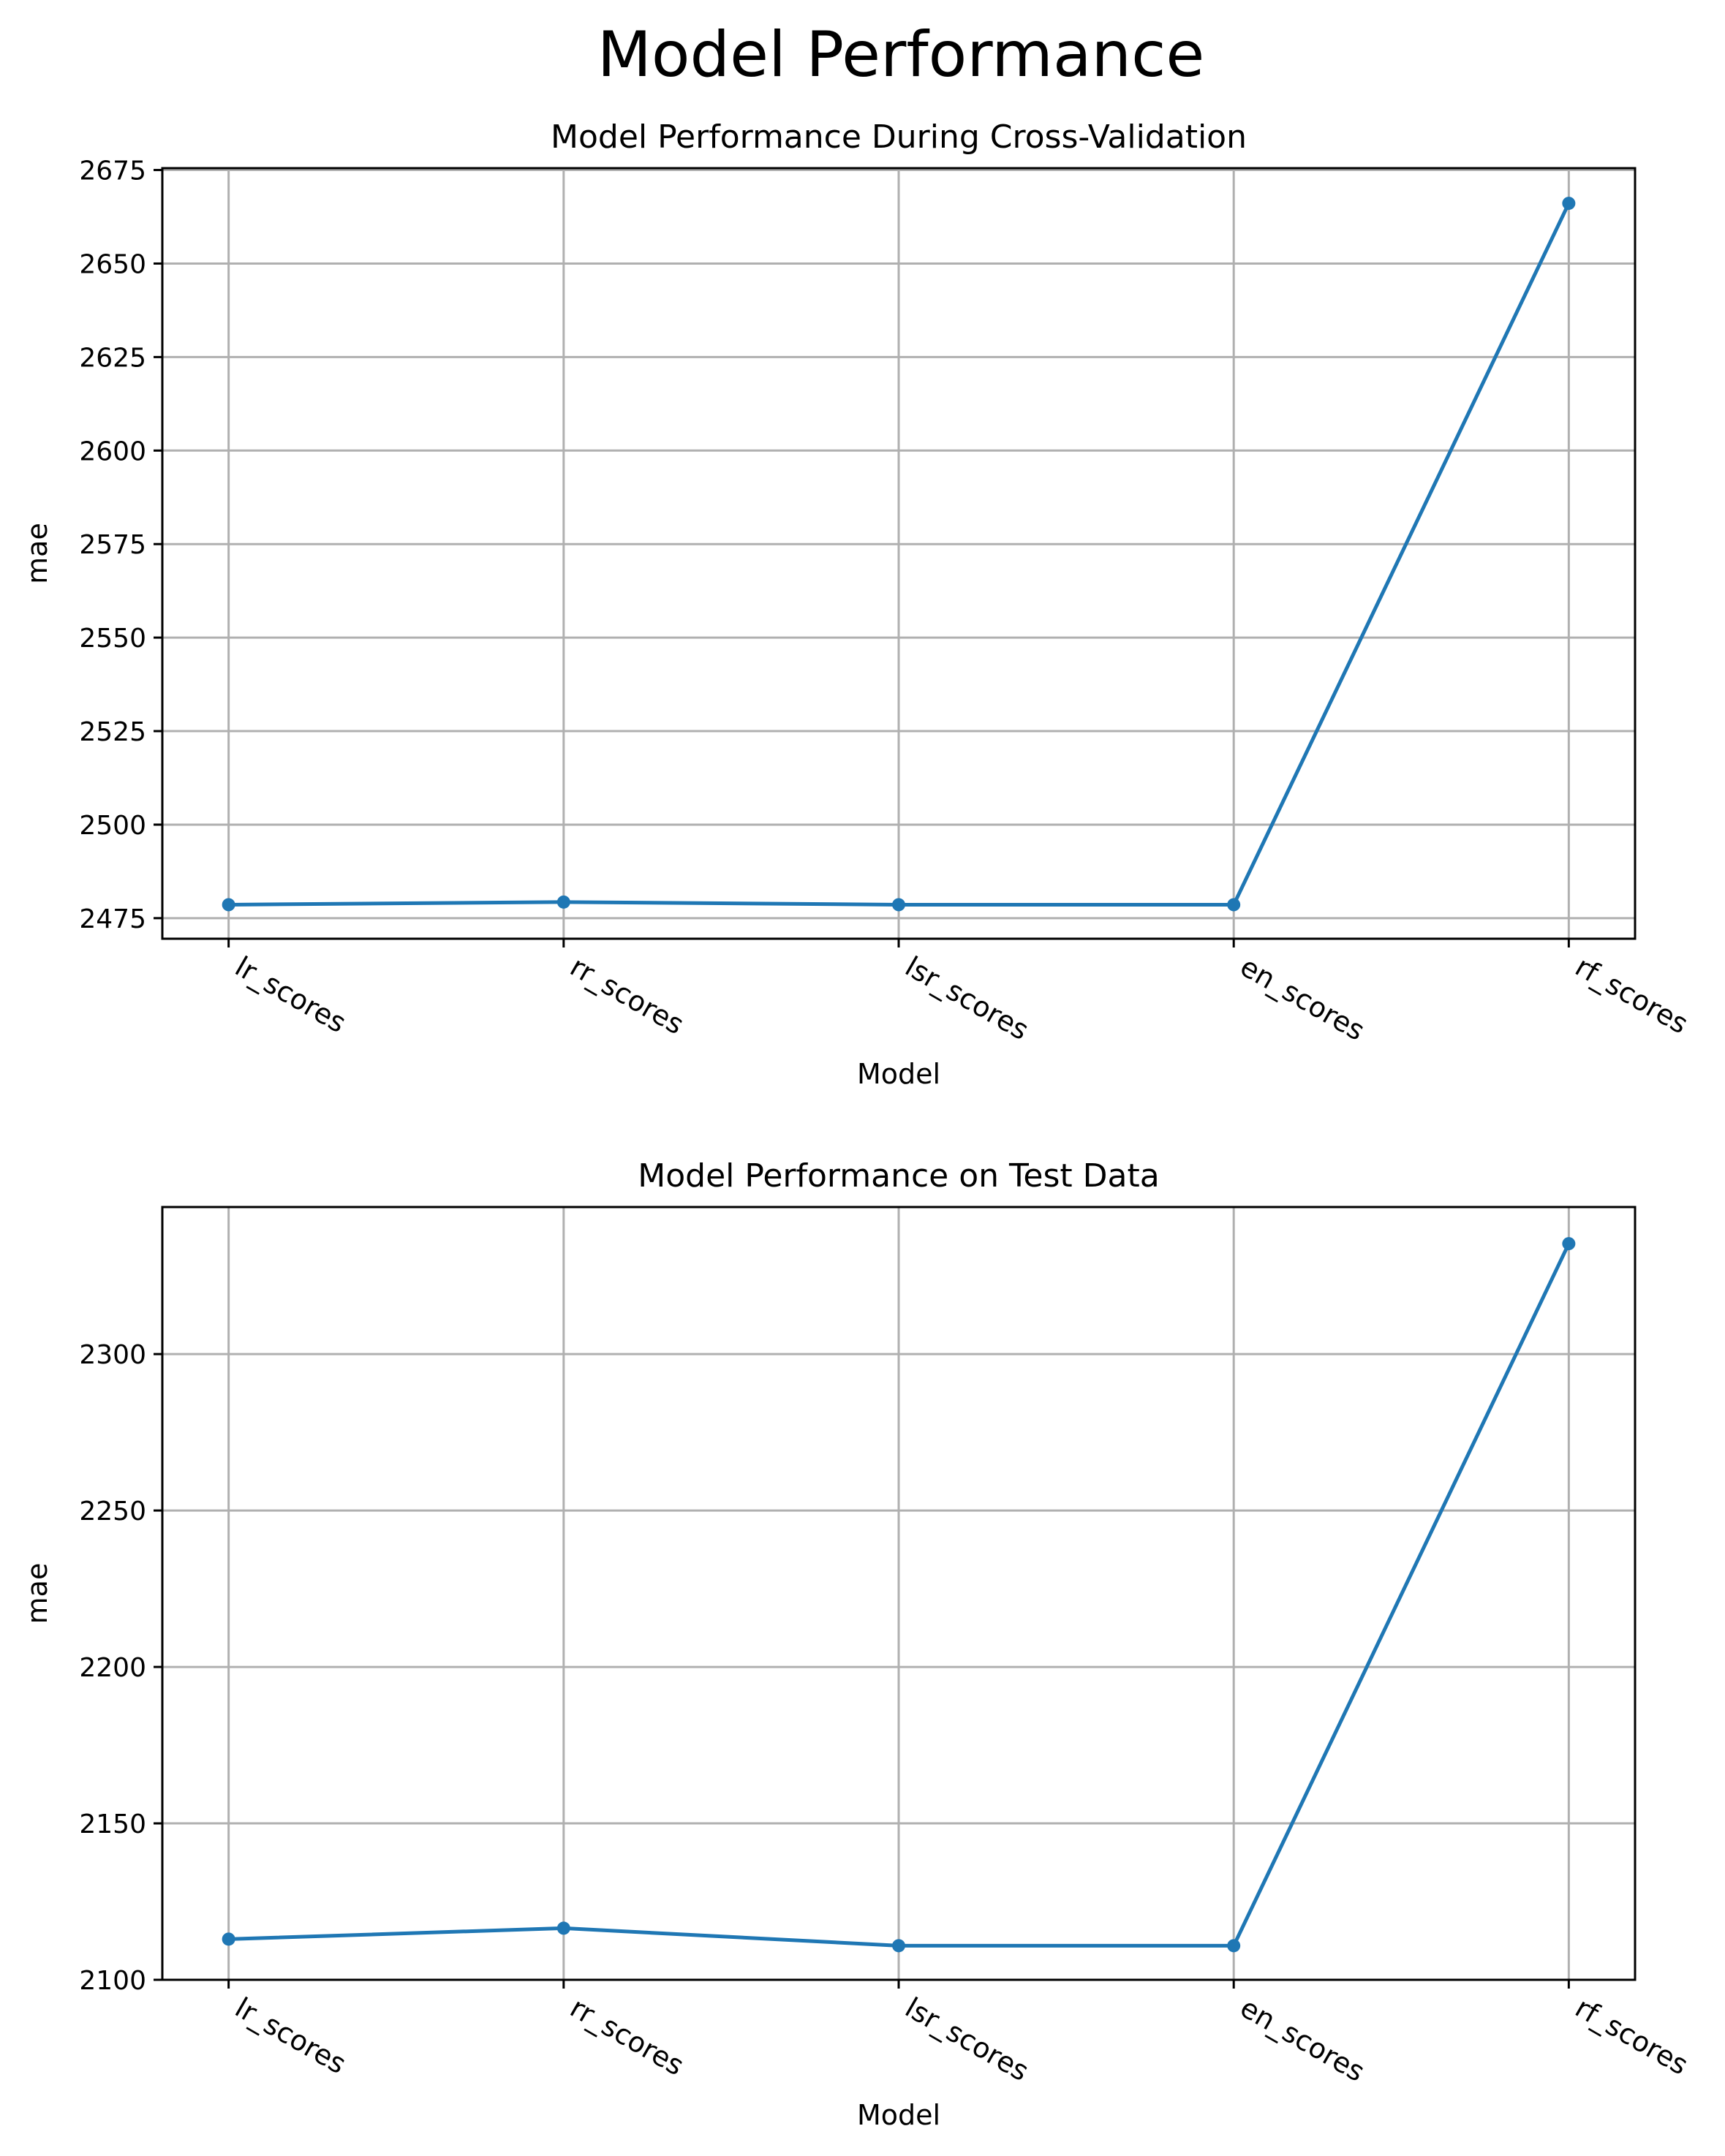 This screenshot has height=2156, width=1725. I want to click on y-tick-label: 2625, so click(113, 358).